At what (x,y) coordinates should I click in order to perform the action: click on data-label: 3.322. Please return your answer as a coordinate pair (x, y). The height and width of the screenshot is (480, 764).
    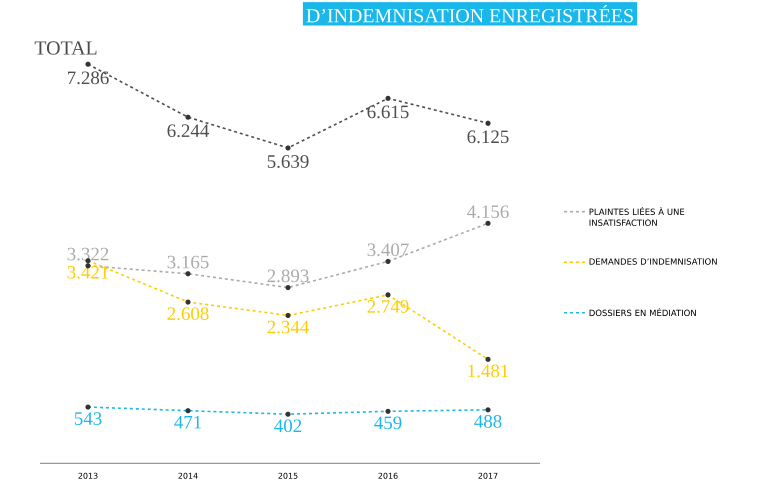
    Looking at the image, I should click on (88, 254).